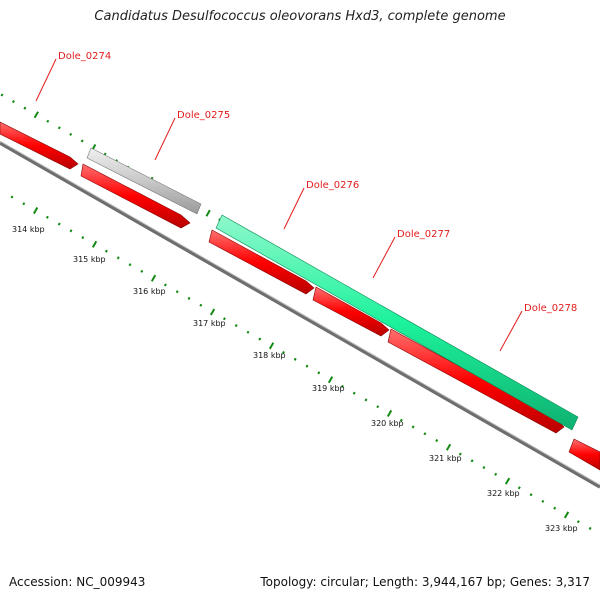 The height and width of the screenshot is (600, 600). What do you see at coordinates (149, 291) in the screenshot?
I see `tick-label: 316 kbp` at bounding box center [149, 291].